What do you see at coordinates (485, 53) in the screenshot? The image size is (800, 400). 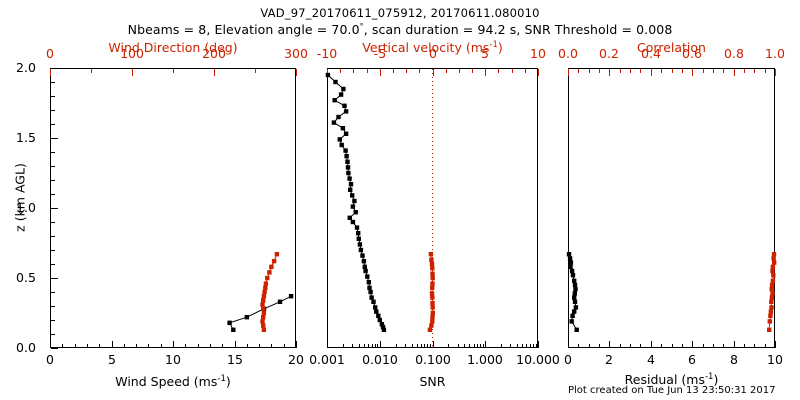 I see `top-tick-label: 5` at bounding box center [485, 53].